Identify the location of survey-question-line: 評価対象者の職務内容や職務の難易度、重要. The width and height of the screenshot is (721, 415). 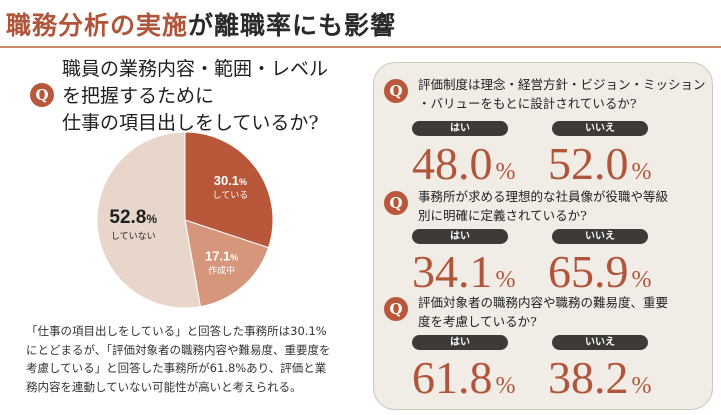
(543, 302).